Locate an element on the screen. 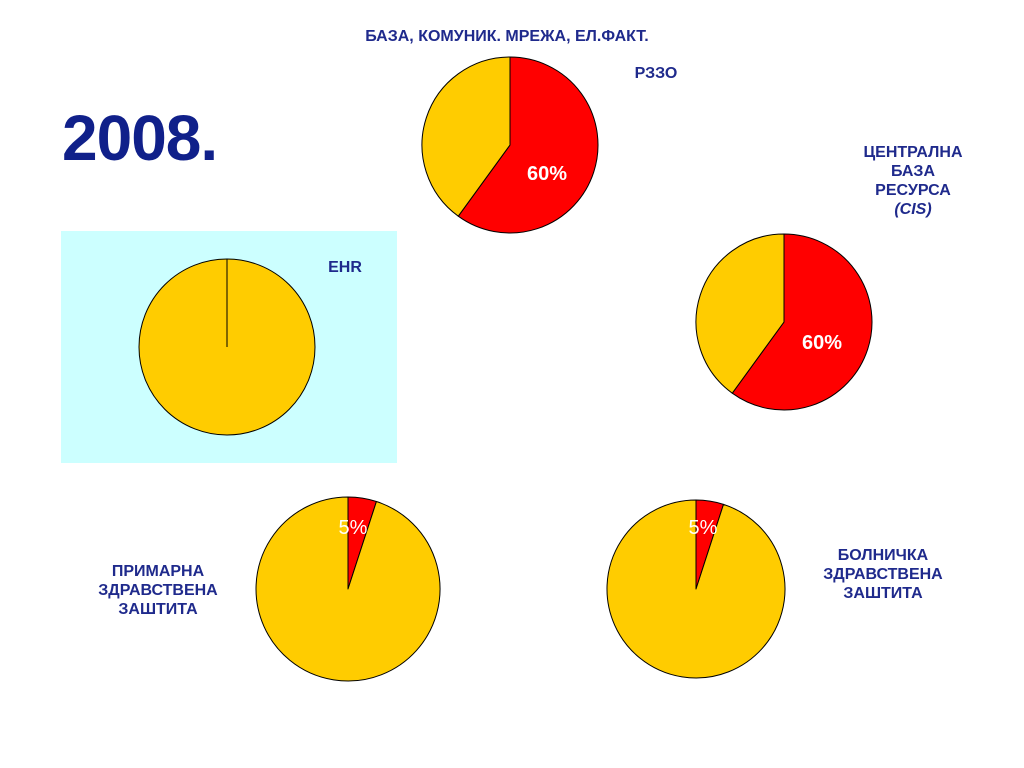 The image size is (1024, 768). pie-ehr is located at coordinates (227, 347).